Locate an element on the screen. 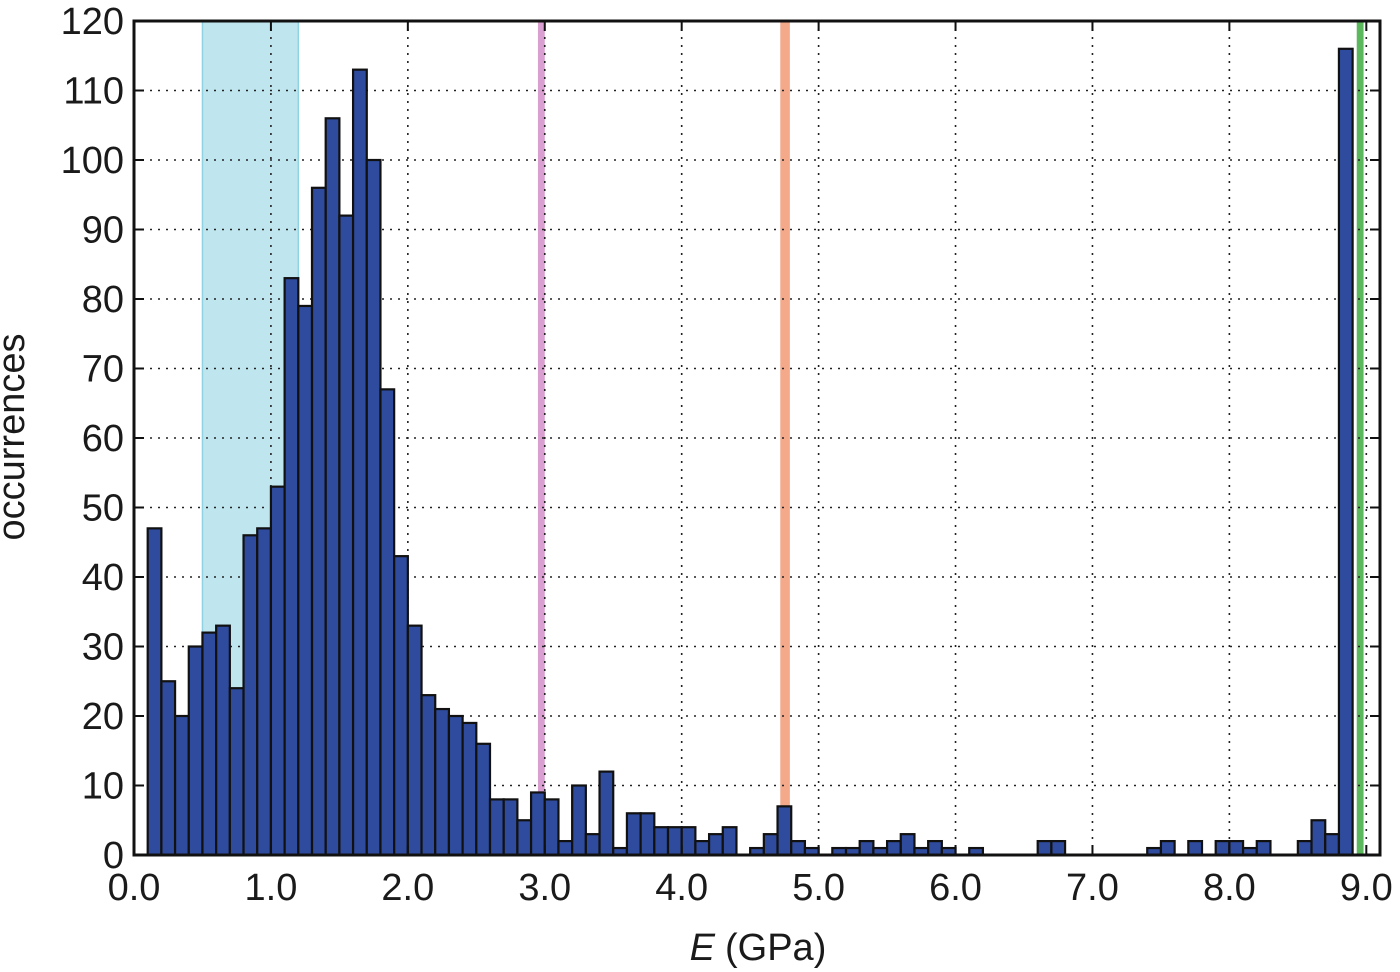  y-tick-label: 0 is located at coordinates (113, 856).